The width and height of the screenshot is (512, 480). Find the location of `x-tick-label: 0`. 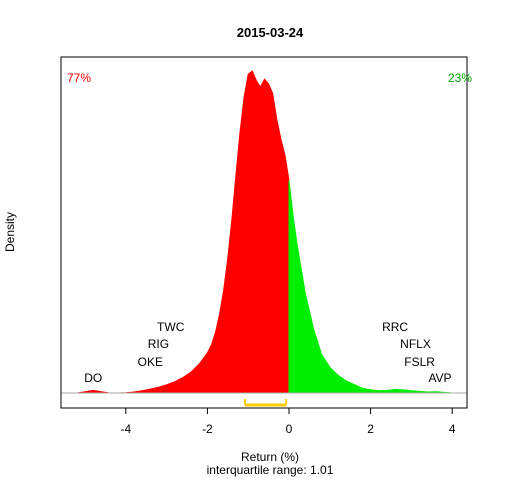

x-tick-label: 0 is located at coordinates (289, 429).